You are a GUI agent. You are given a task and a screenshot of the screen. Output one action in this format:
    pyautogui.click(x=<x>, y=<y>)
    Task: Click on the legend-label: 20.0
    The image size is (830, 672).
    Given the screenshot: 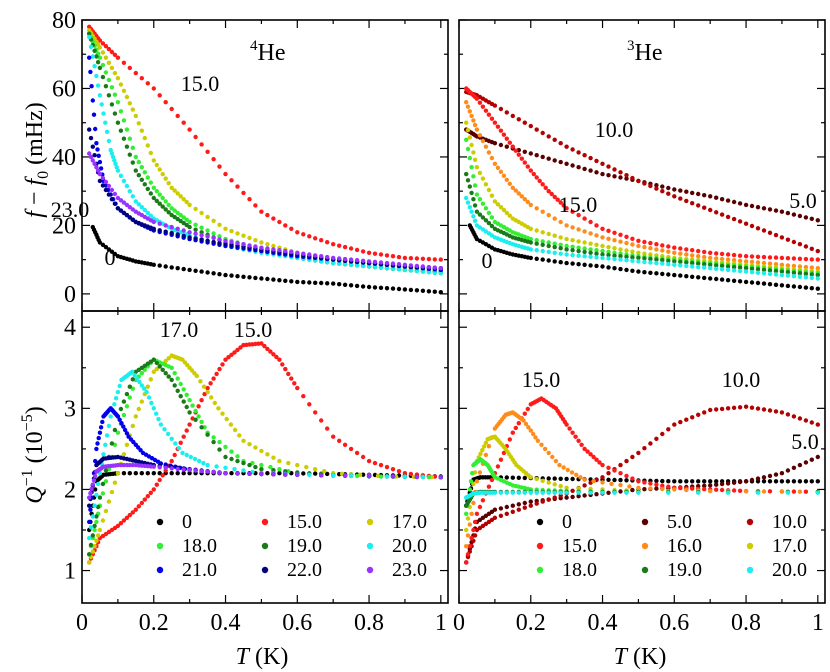 What is the action you would take?
    pyautogui.click(x=789, y=570)
    